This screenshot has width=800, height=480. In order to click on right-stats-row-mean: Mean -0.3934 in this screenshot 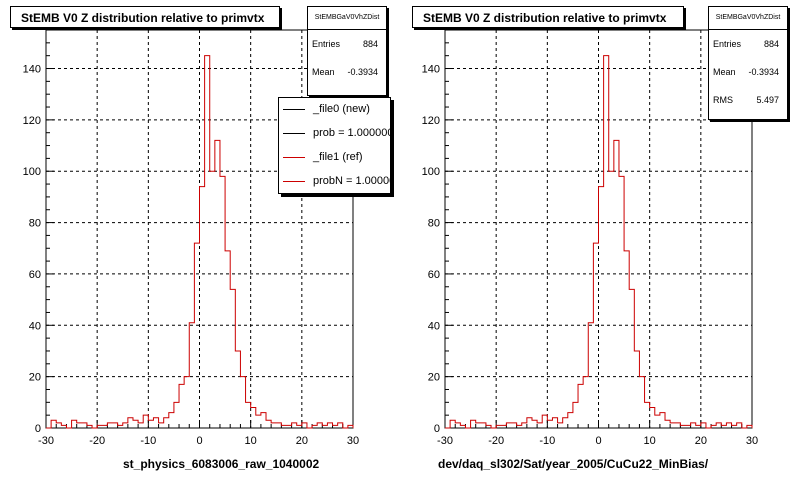, I will do `click(748, 72)`.